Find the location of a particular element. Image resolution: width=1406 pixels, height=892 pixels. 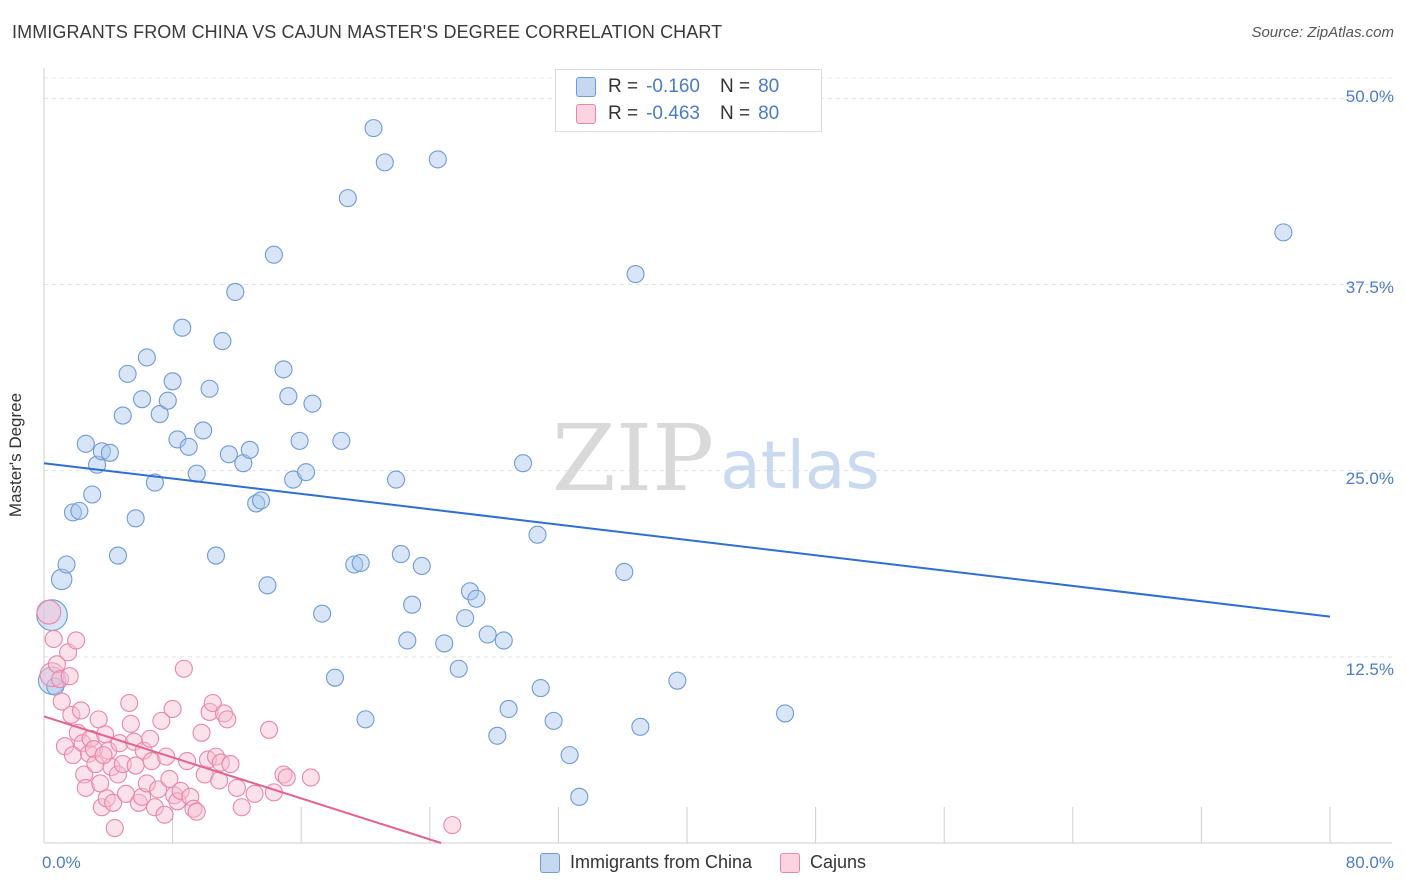

legend-swatch-china is located at coordinates (549, 862).